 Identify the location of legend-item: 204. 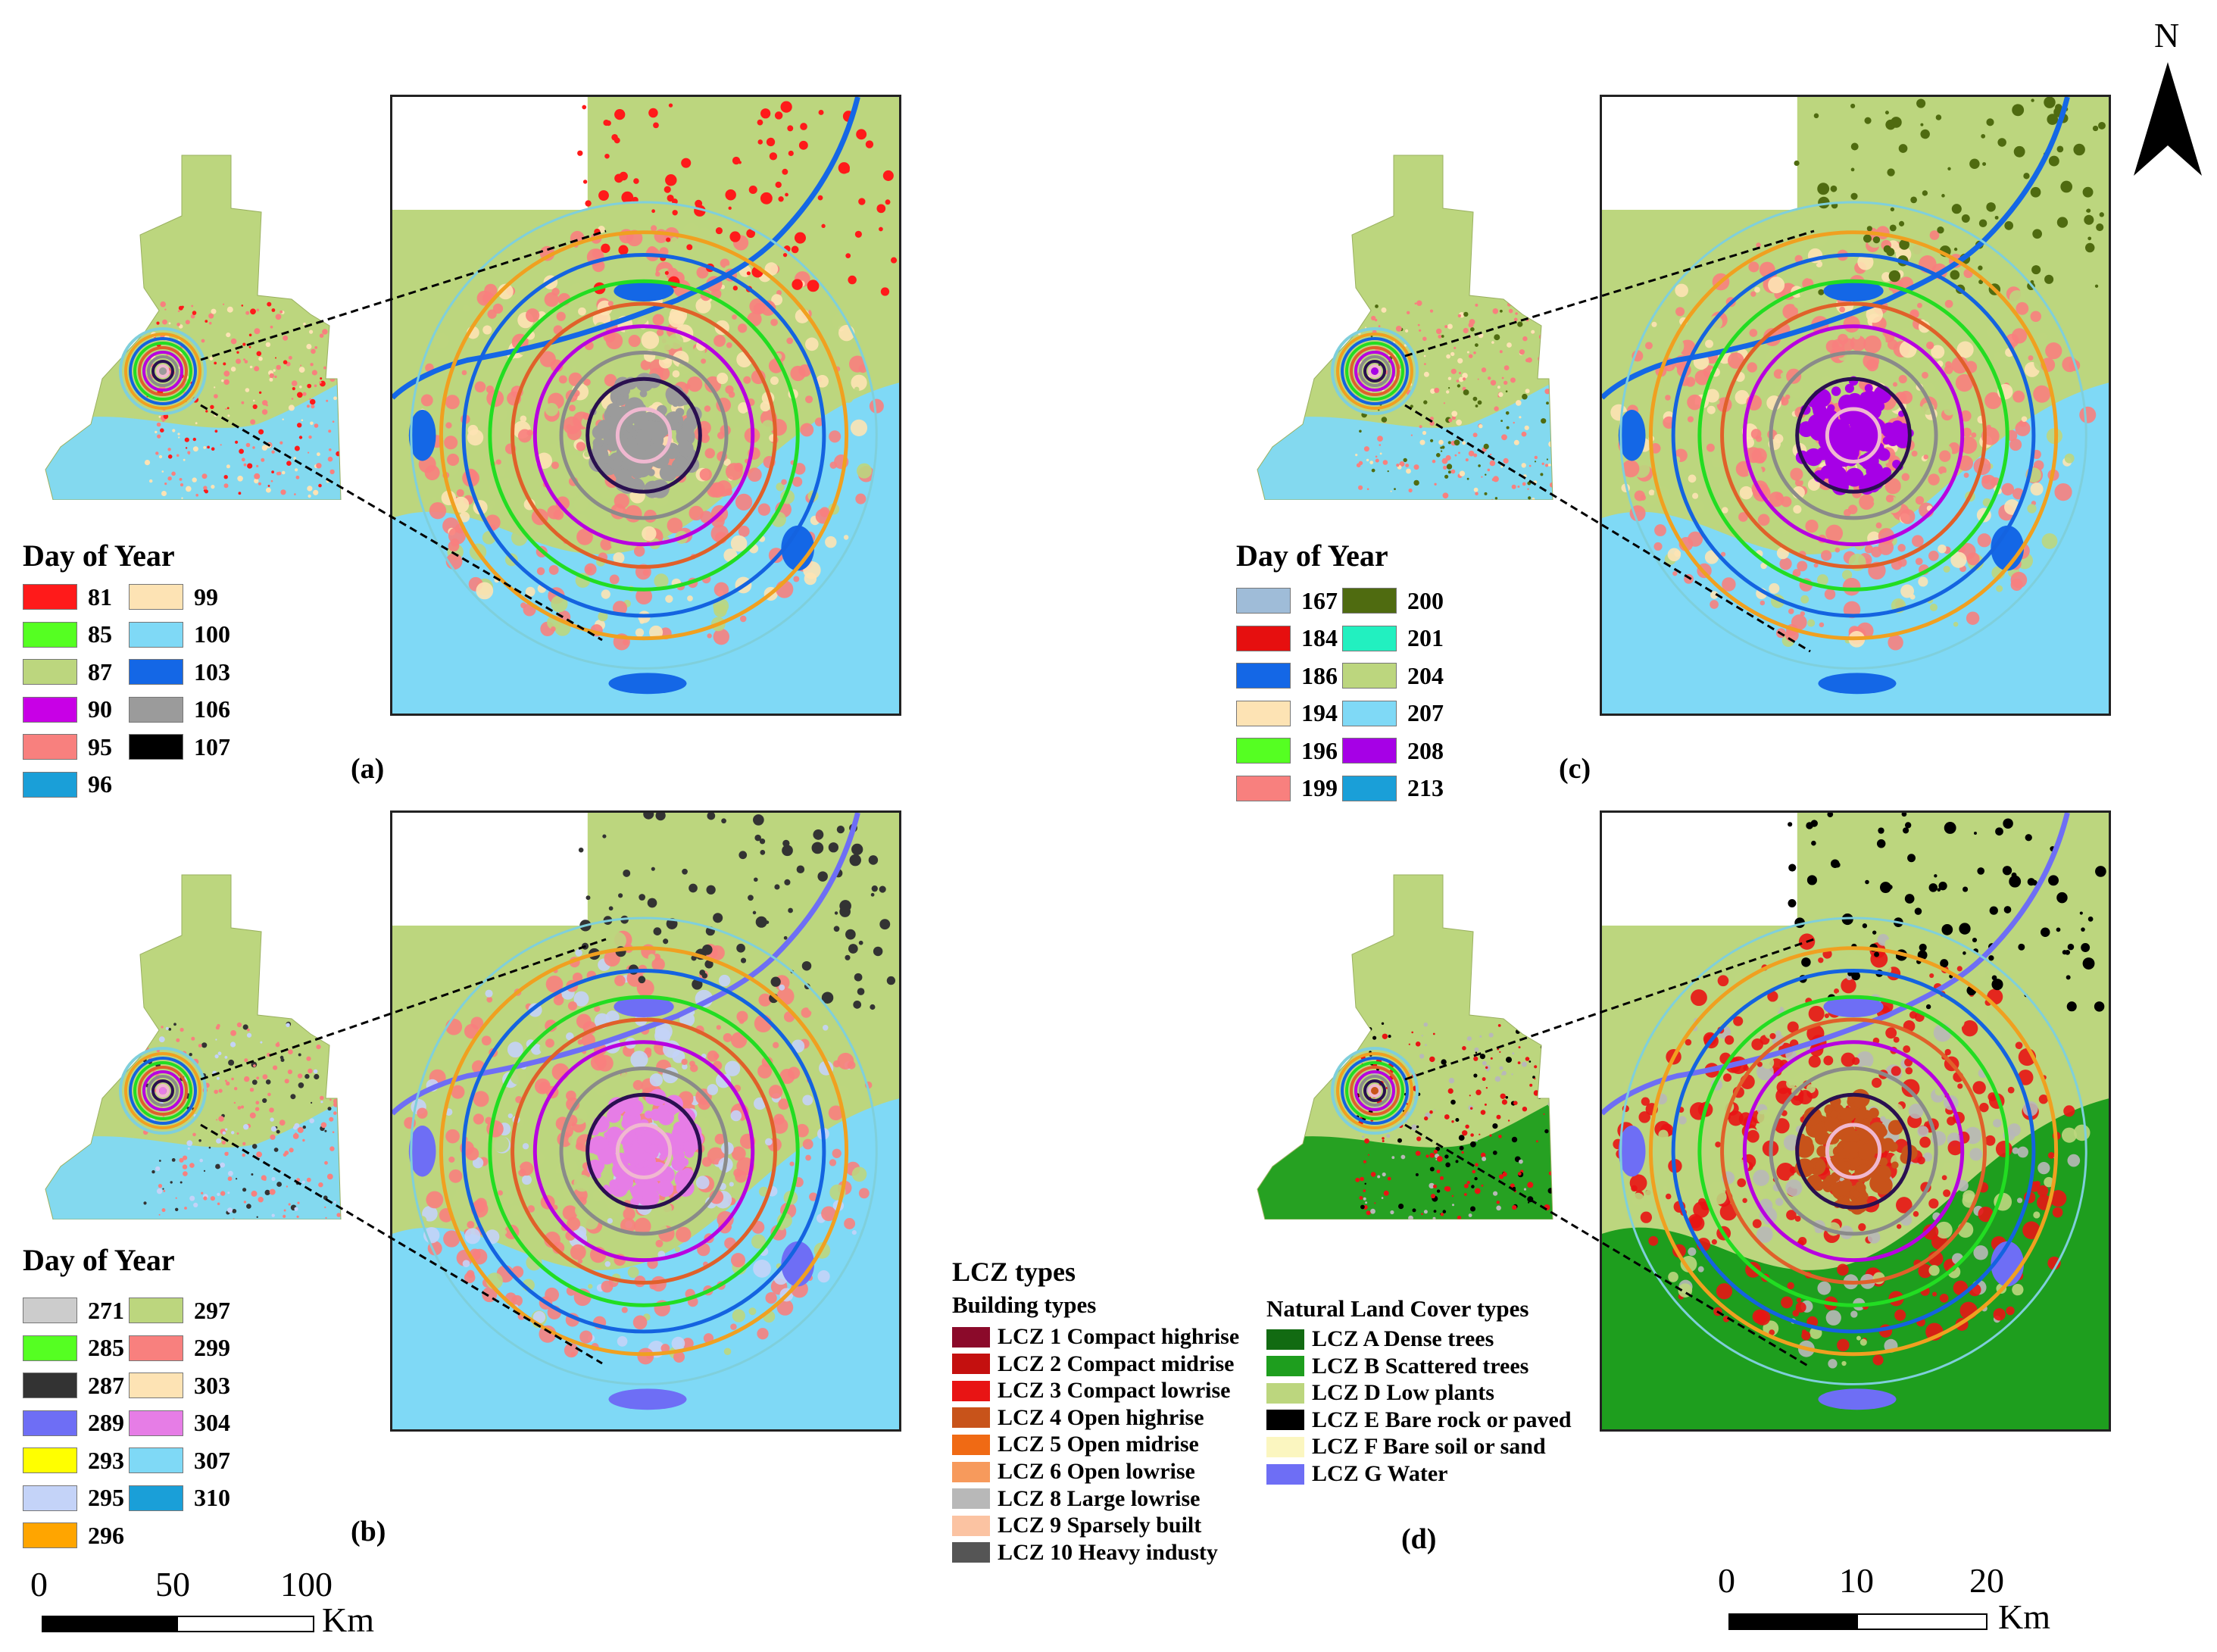
(1393, 675).